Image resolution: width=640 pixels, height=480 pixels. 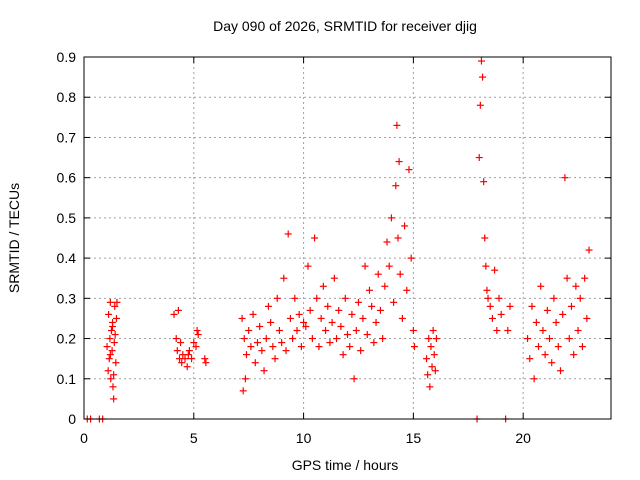 I want to click on y-tick-label: 0, so click(x=72, y=419).